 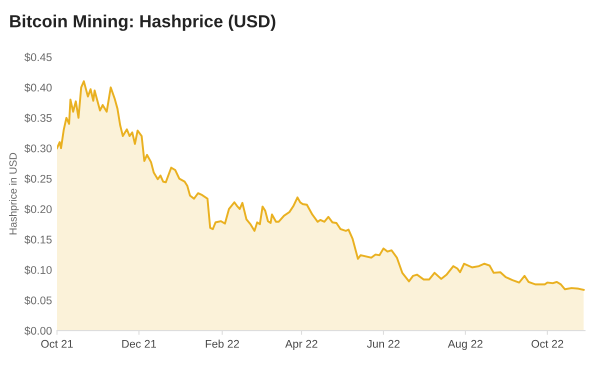 What do you see at coordinates (139, 344) in the screenshot?
I see `x-tick-label: Dec 21` at bounding box center [139, 344].